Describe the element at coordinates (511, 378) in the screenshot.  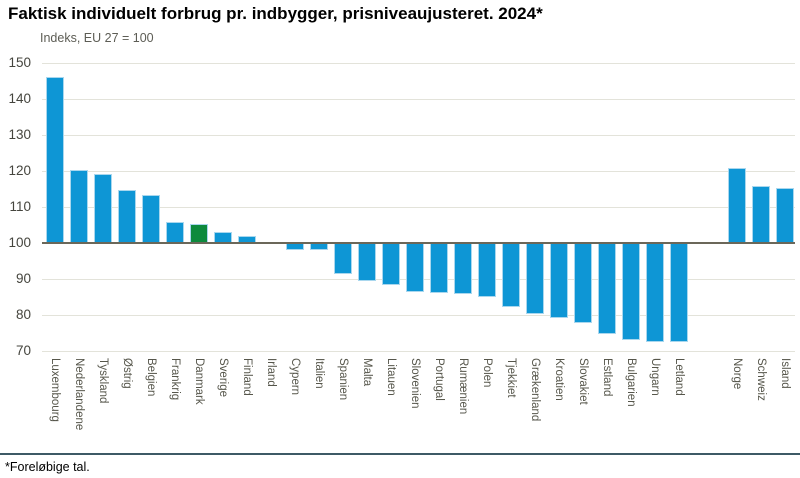
I see `x-axis-label-tjekkiet: Tjekkiet` at that location.